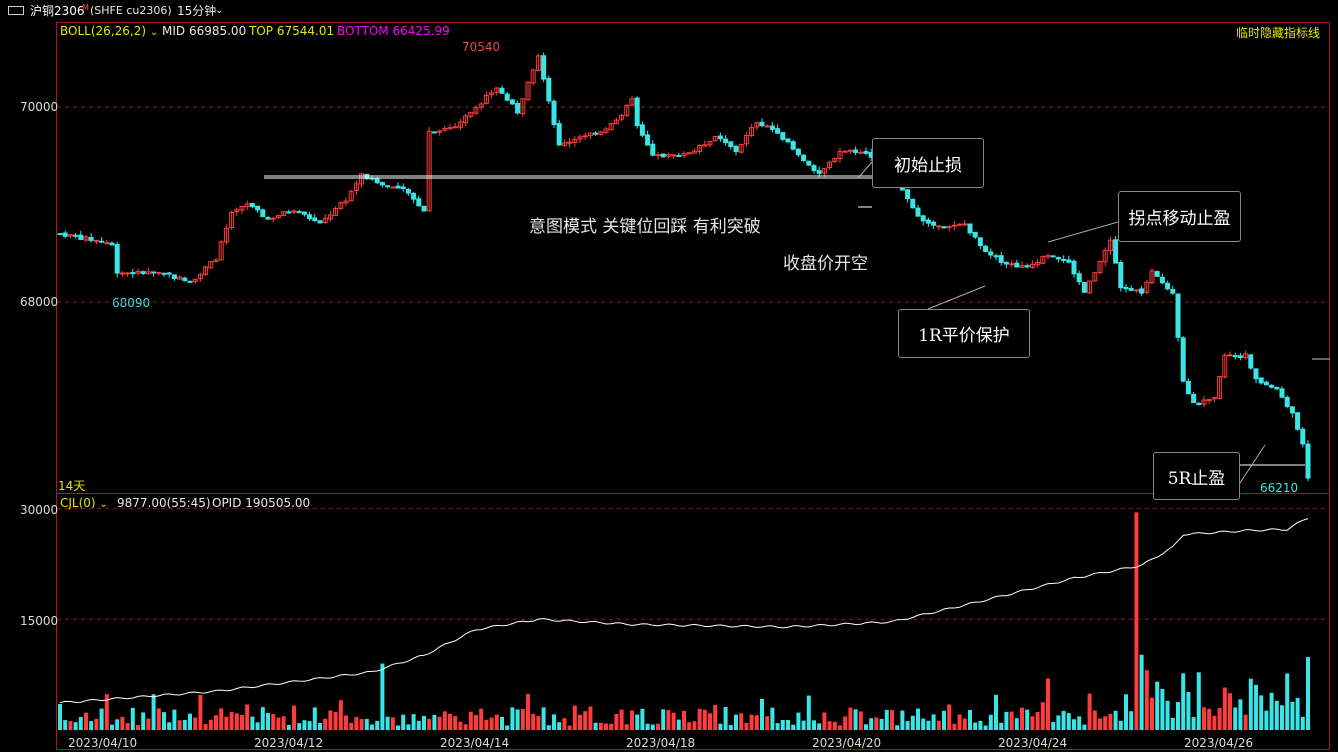 This screenshot has width=1338, height=752. I want to click on pattern-note: 意图模式 关键位回踩 有利突破, so click(645, 227).